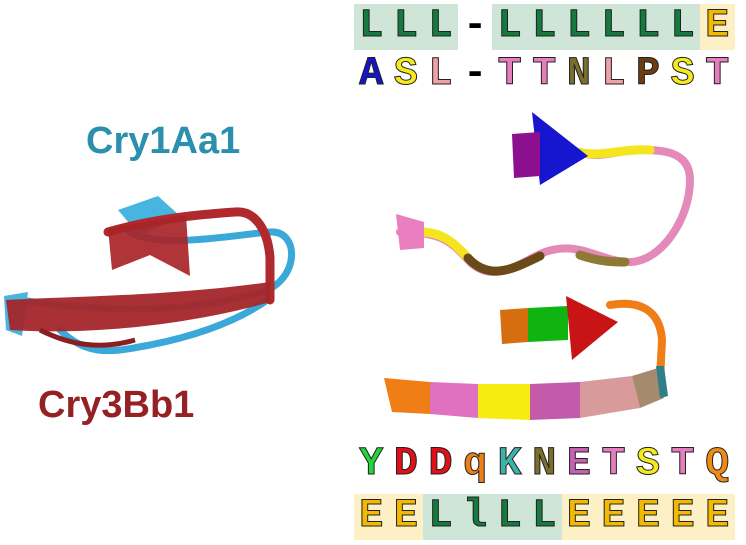  Describe the element at coordinates (648, 517) in the screenshot. I see `bottom-structure-cell-9: E` at that location.